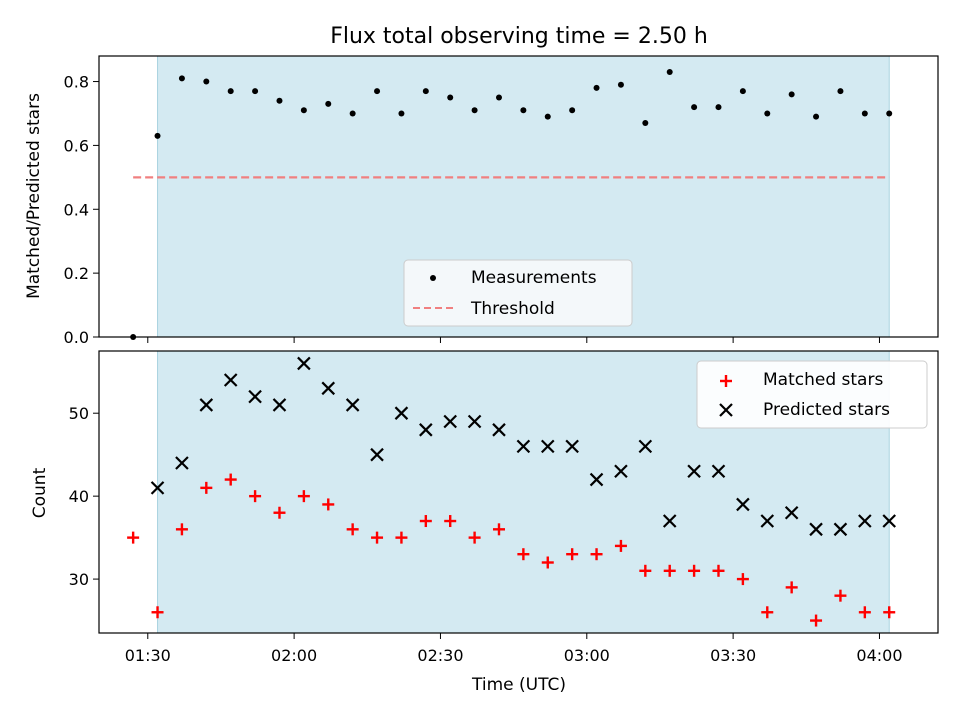 The height and width of the screenshot is (720, 960). Describe the element at coordinates (826, 410) in the screenshot. I see `legend-label-predicted-stars: Predicted stars` at that location.